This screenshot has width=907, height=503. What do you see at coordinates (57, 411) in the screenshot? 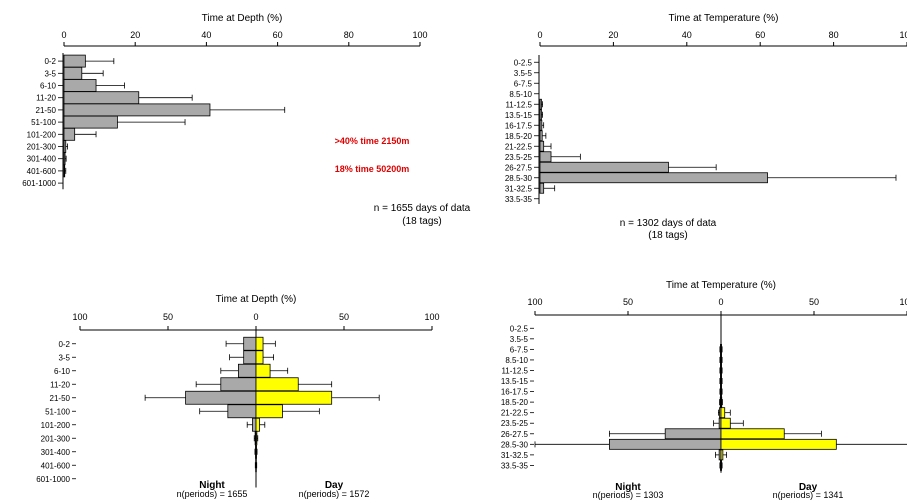
I see `category-label: 51-100` at bounding box center [57, 411].